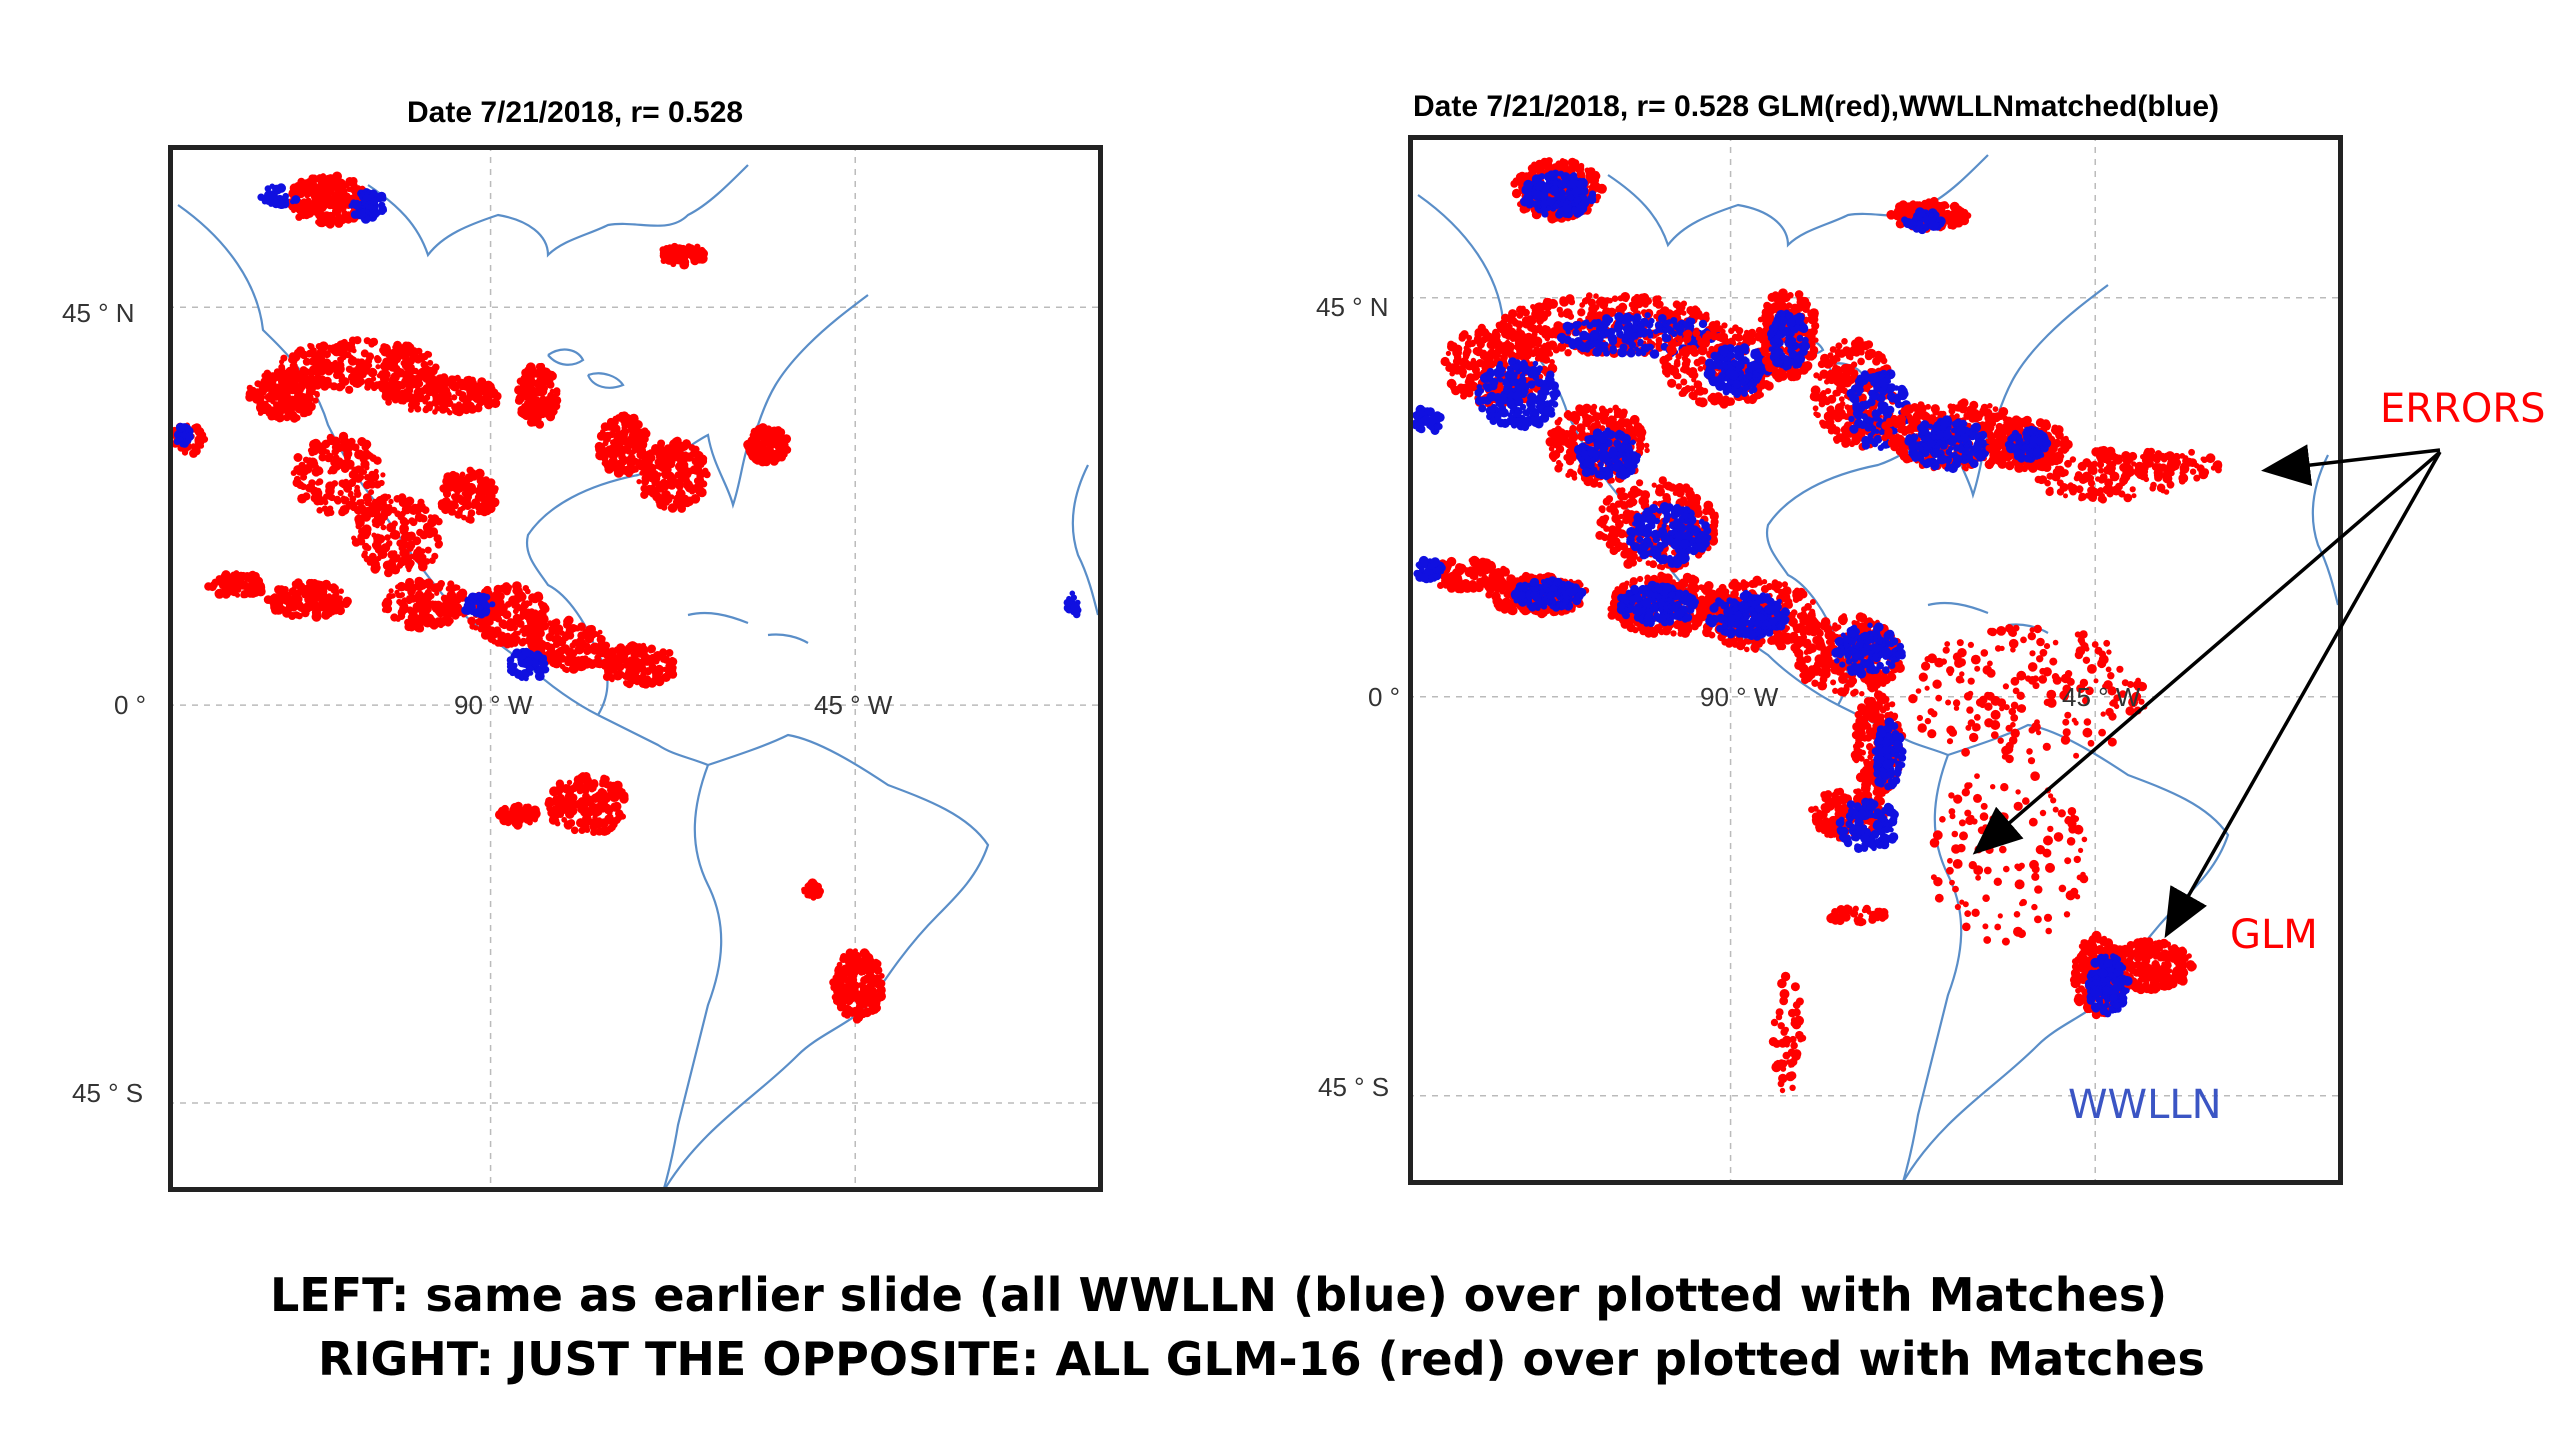 Image resolution: width=2560 pixels, height=1440 pixels. What do you see at coordinates (493, 705) in the screenshot?
I see `left-tick-90w: 90 ° W` at bounding box center [493, 705].